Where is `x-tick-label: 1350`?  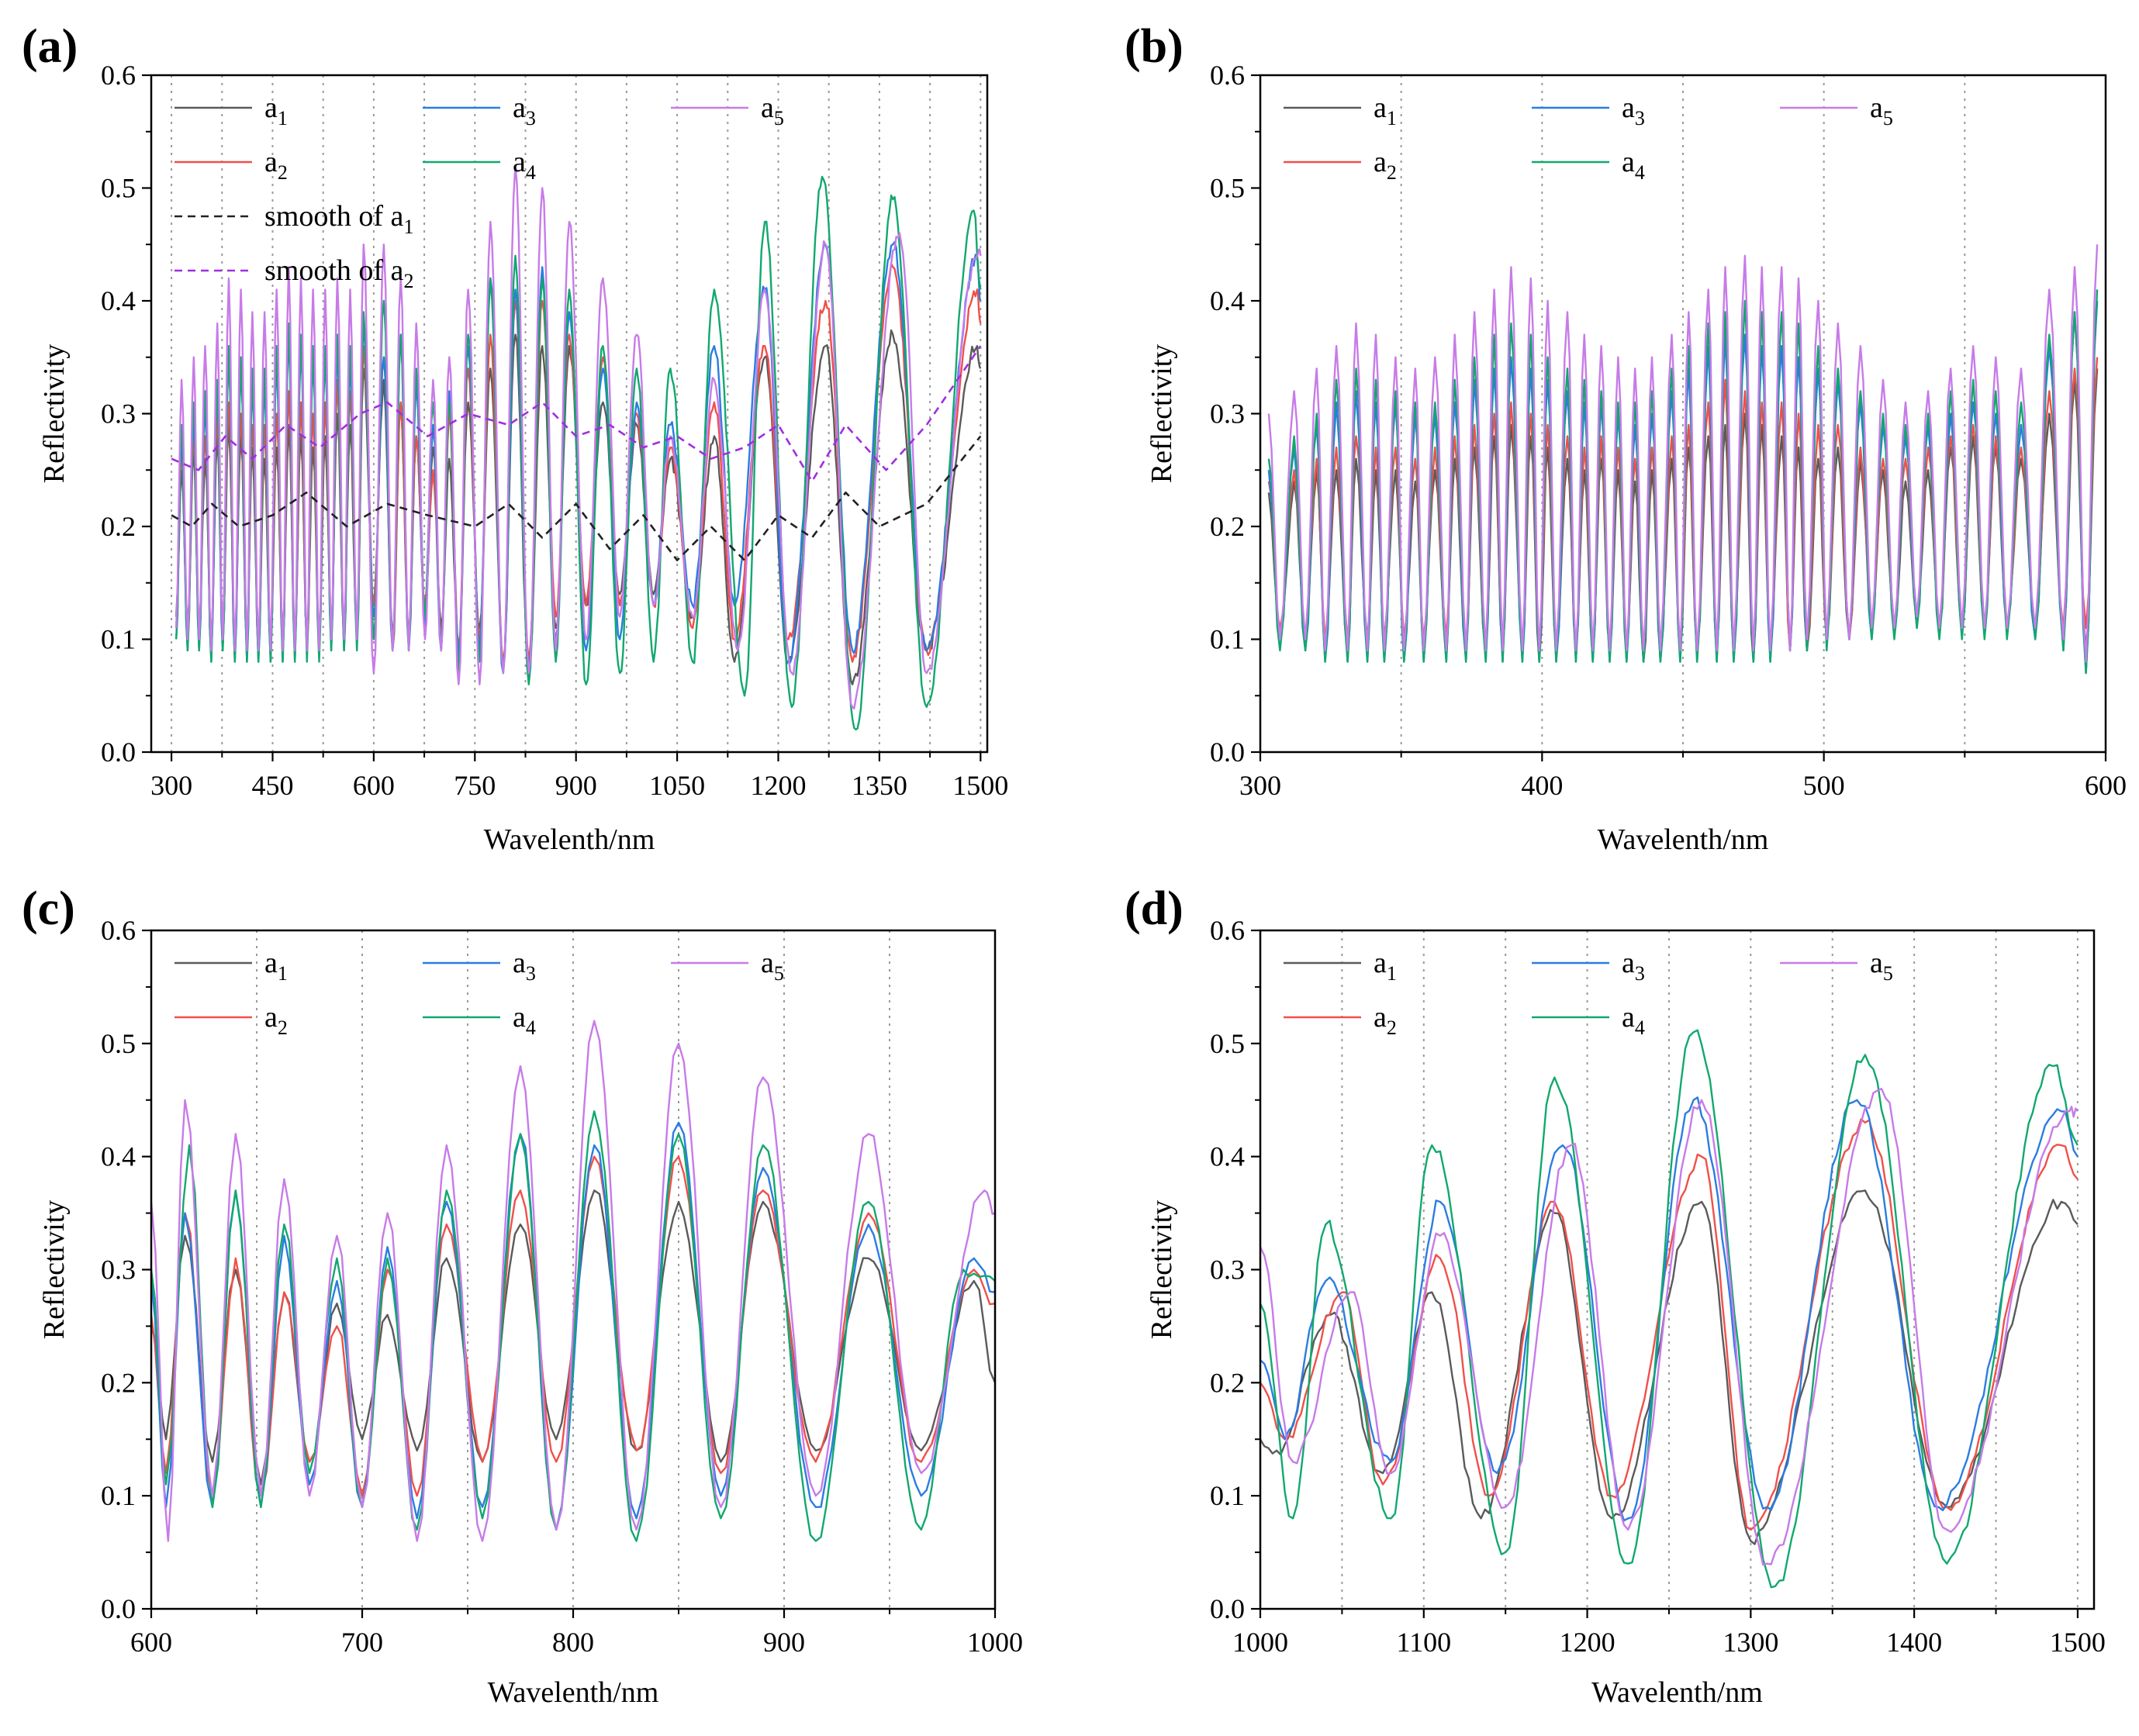
x-tick-label: 1350 is located at coordinates (879, 785).